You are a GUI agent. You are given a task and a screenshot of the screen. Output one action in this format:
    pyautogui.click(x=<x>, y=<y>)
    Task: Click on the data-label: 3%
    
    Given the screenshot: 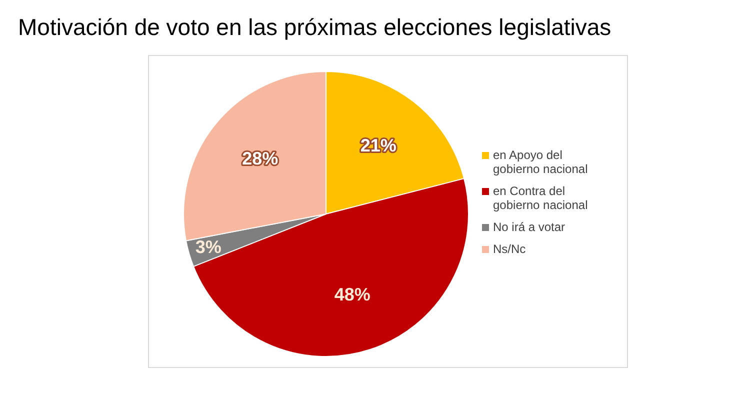 What is the action you would take?
    pyautogui.click(x=208, y=247)
    